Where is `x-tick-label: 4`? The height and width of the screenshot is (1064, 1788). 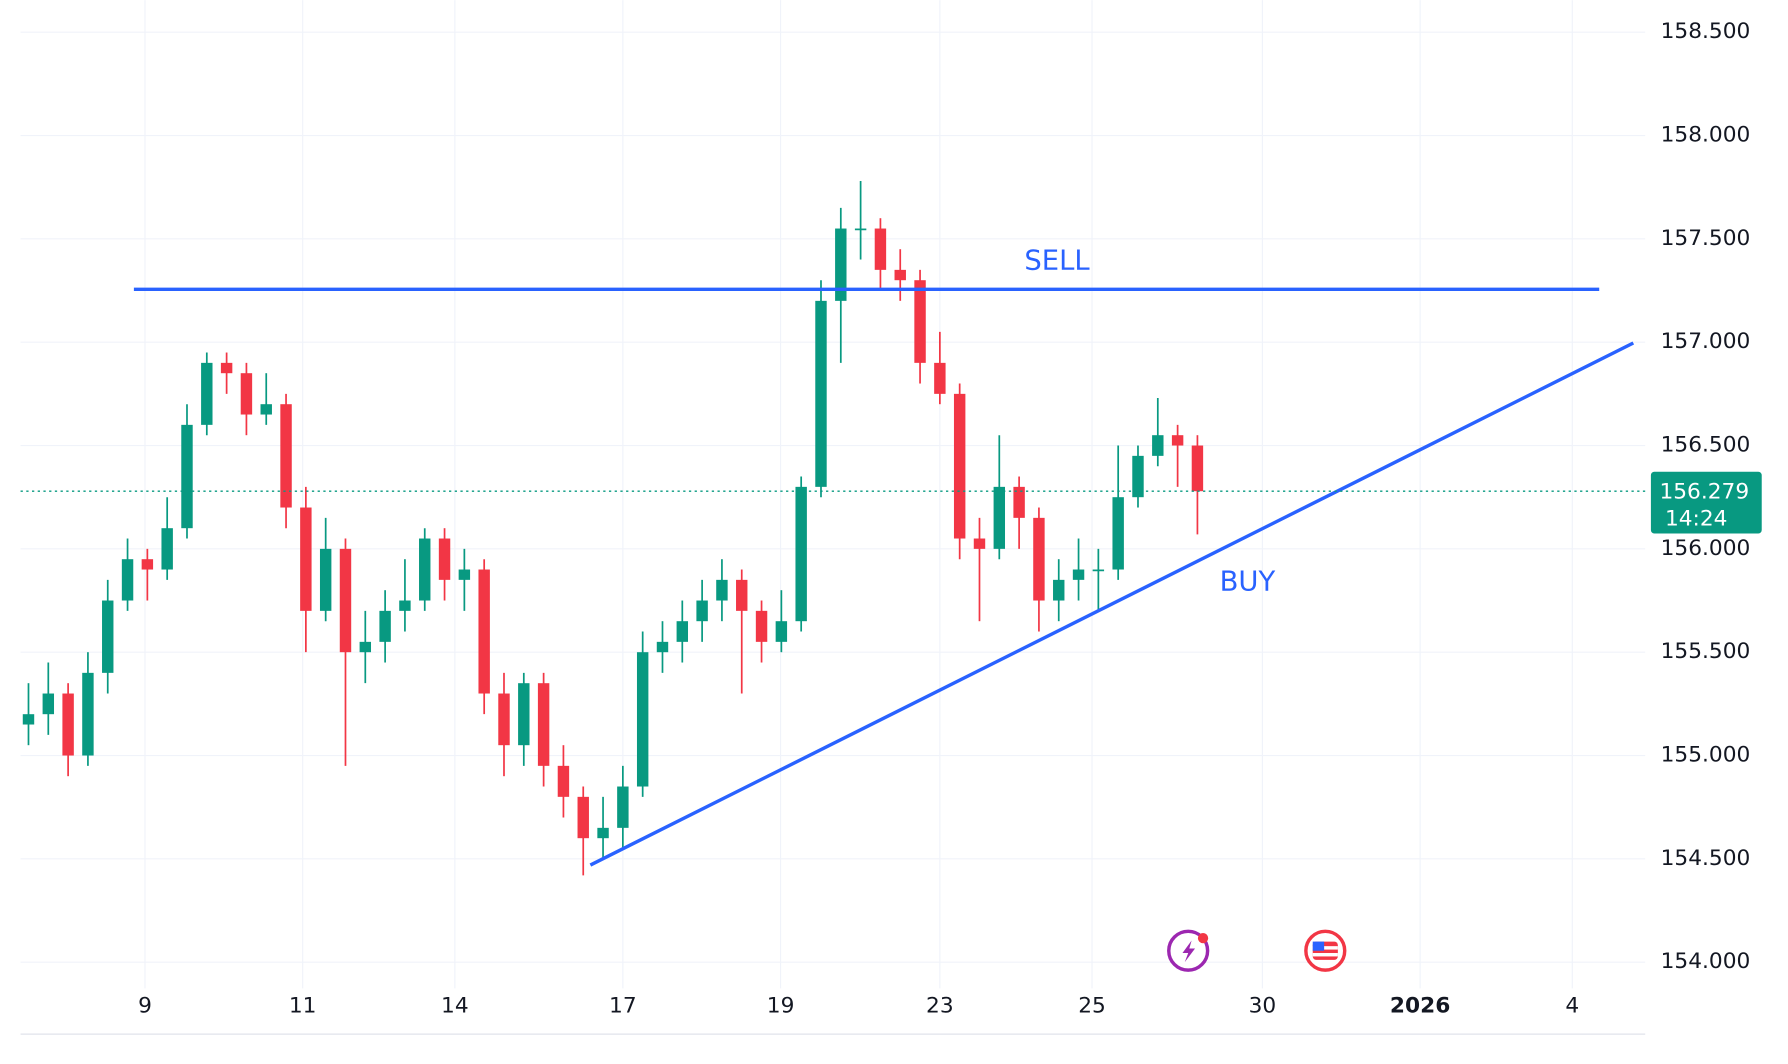
x-tick-label: 4 is located at coordinates (1572, 1006).